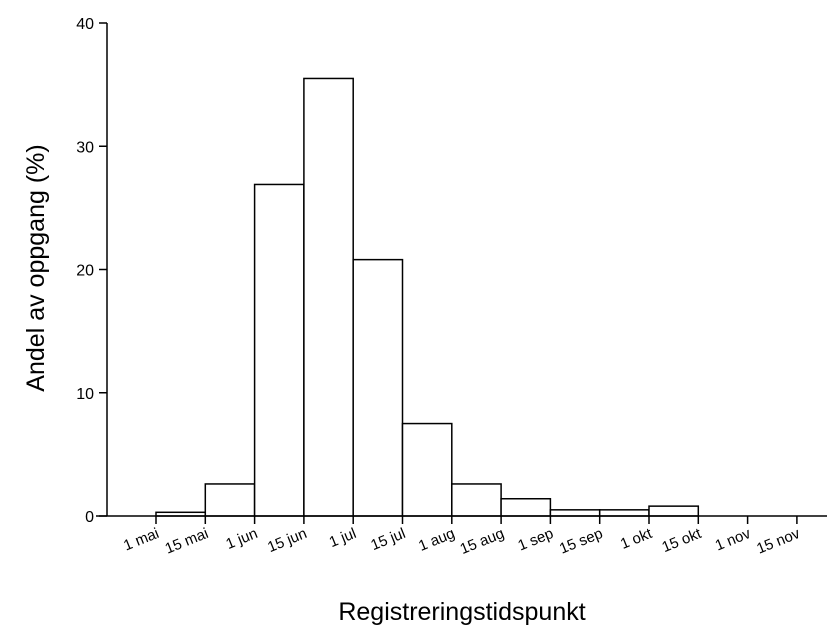  What do you see at coordinates (343, 538) in the screenshot?
I see `x-tick-label: 1 jul` at bounding box center [343, 538].